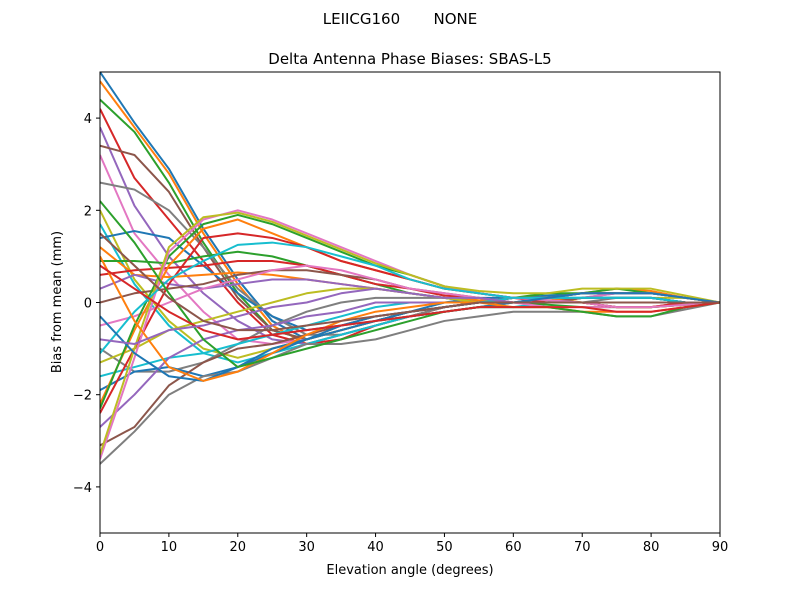  I want to click on figure-suptitle: LEIICG160 NONE, so click(400, 19).